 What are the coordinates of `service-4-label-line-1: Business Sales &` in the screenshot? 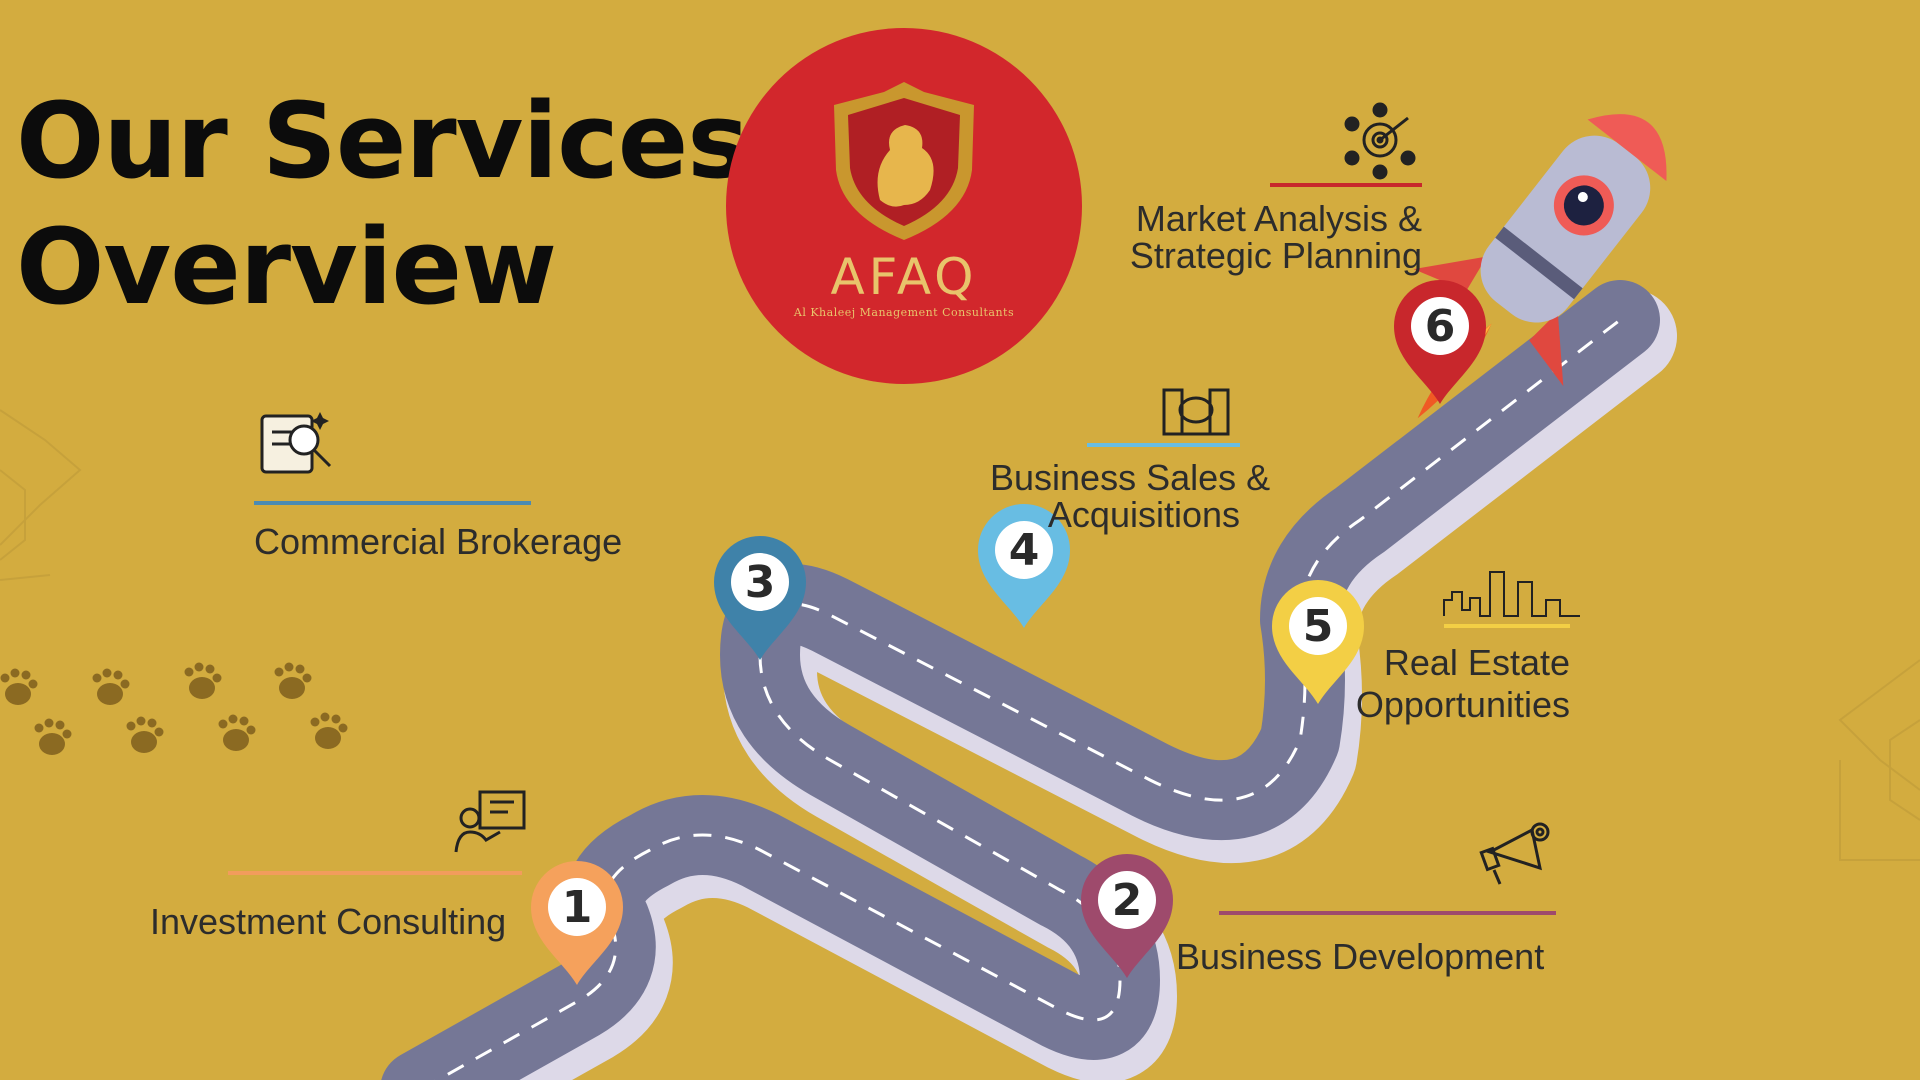 It's located at (1130, 477).